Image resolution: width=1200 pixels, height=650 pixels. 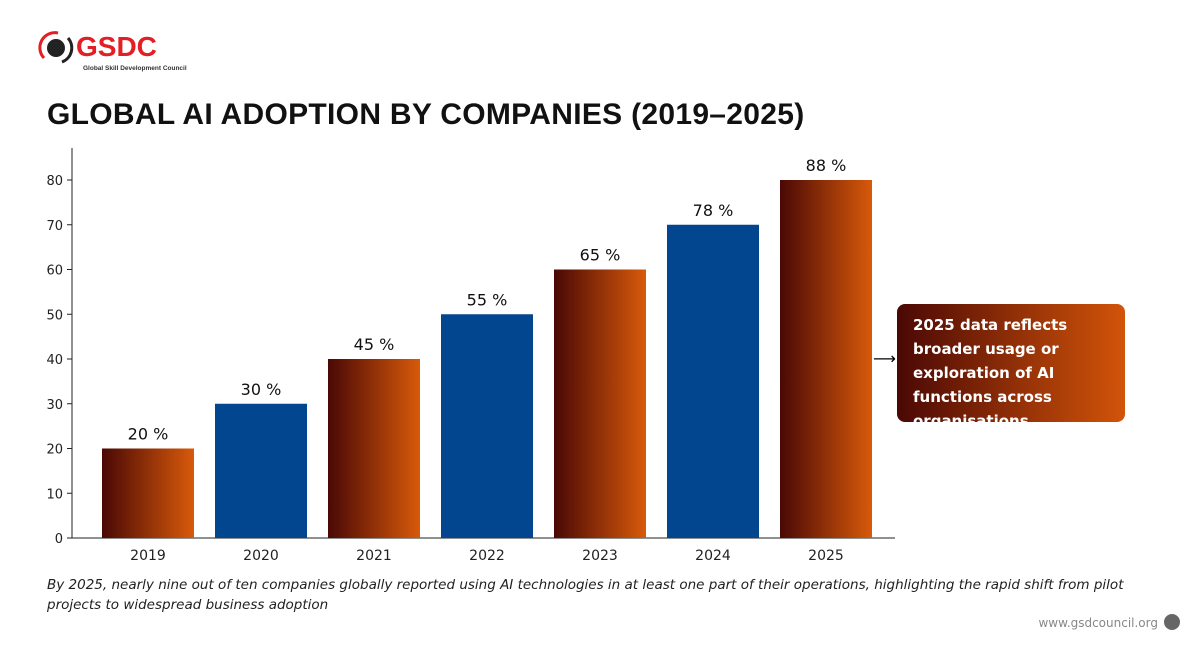 What do you see at coordinates (374, 556) in the screenshot?
I see `x-tick-label: 2021` at bounding box center [374, 556].